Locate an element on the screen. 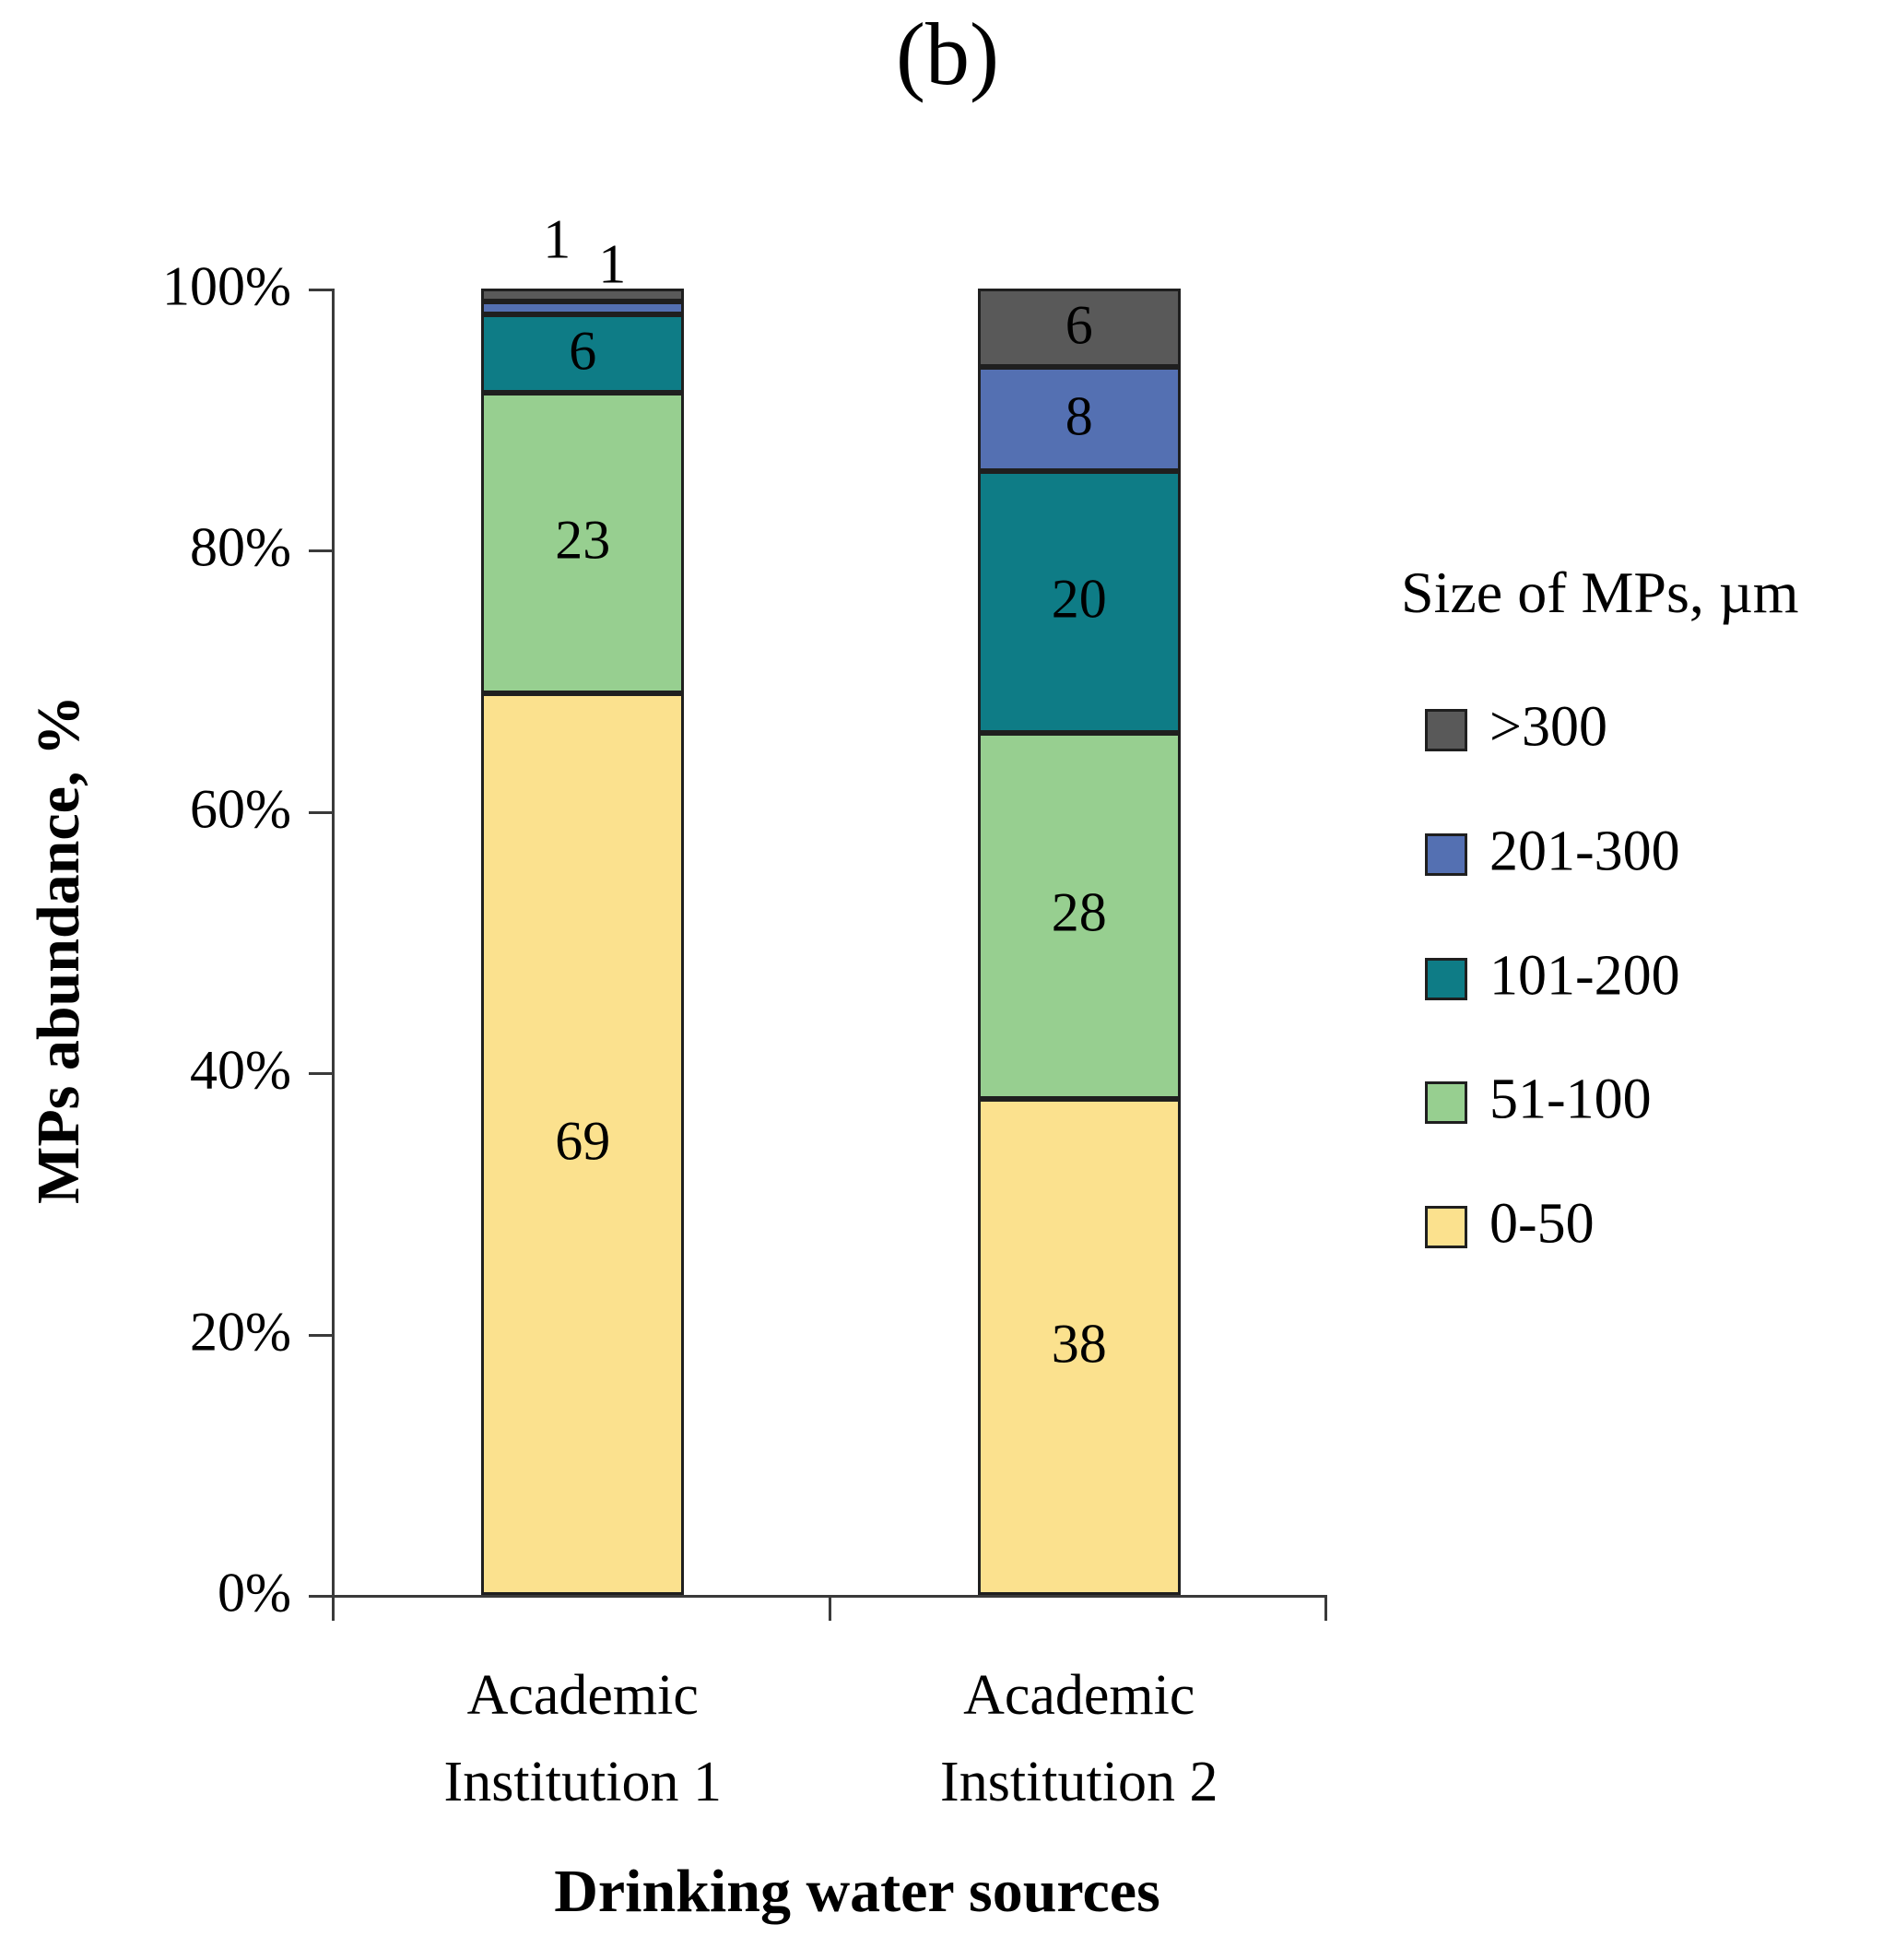  y-tick-label: 0% is located at coordinates (254, 1592).